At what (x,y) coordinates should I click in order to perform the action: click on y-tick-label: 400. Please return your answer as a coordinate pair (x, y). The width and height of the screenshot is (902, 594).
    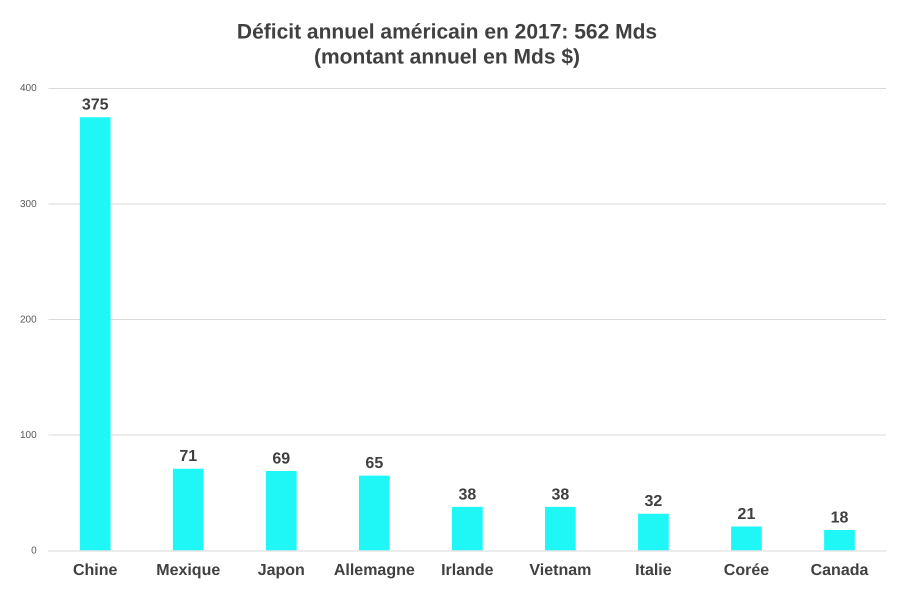
    Looking at the image, I should click on (29, 88).